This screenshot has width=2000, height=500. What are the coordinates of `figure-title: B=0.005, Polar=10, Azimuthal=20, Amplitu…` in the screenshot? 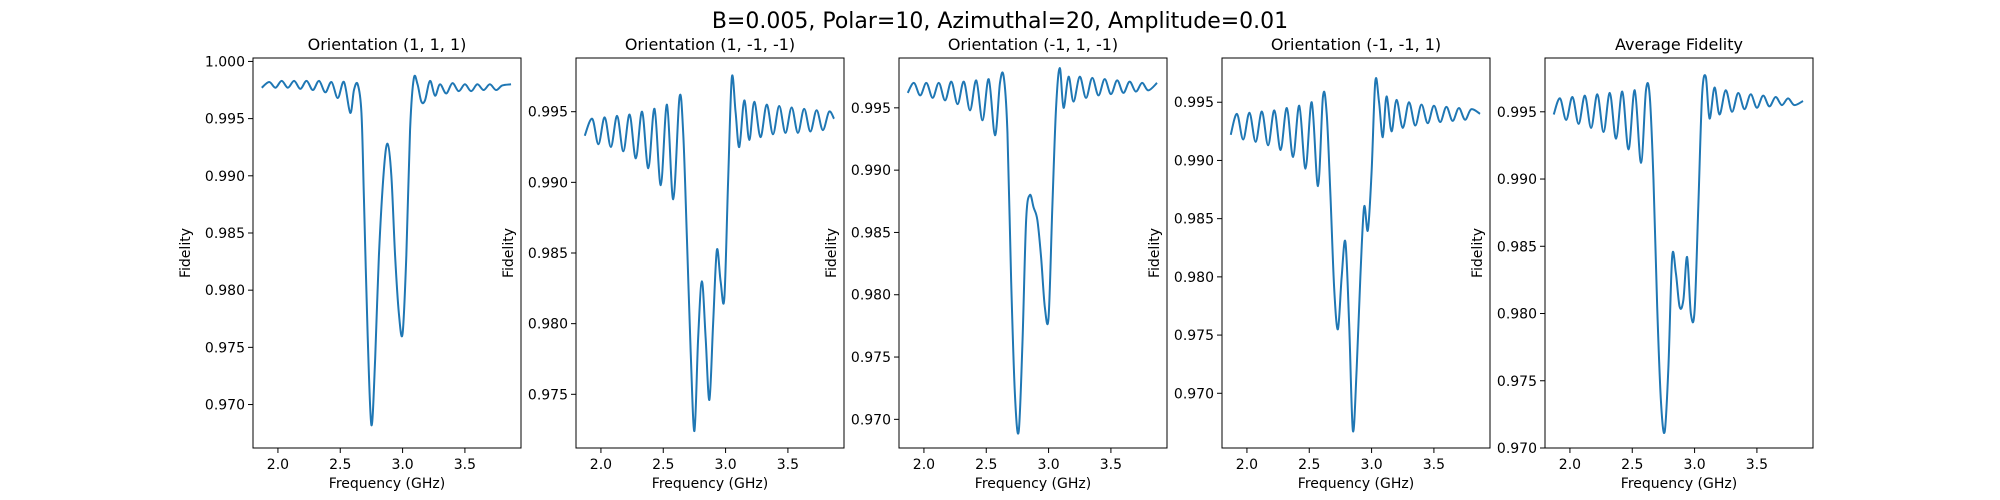 It's located at (1000, 21).